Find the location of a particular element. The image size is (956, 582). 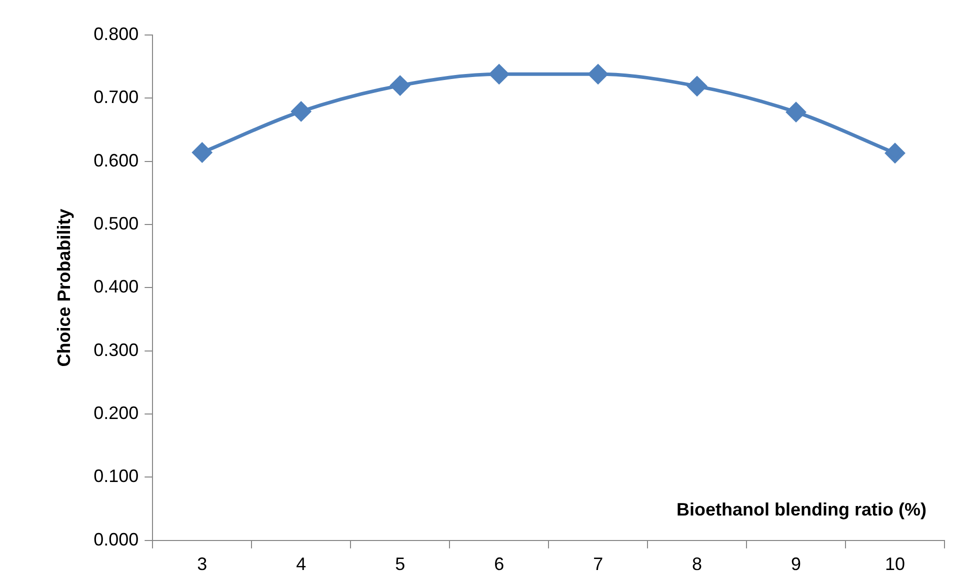

x-tick-label: 9 is located at coordinates (796, 564).